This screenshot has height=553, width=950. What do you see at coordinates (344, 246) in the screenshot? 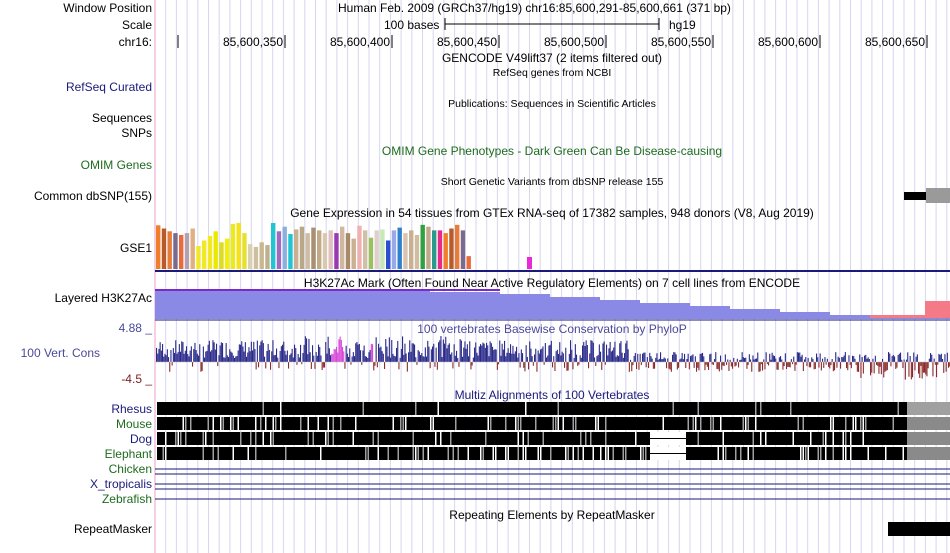
I see `gtex-bar-chart` at bounding box center [344, 246].